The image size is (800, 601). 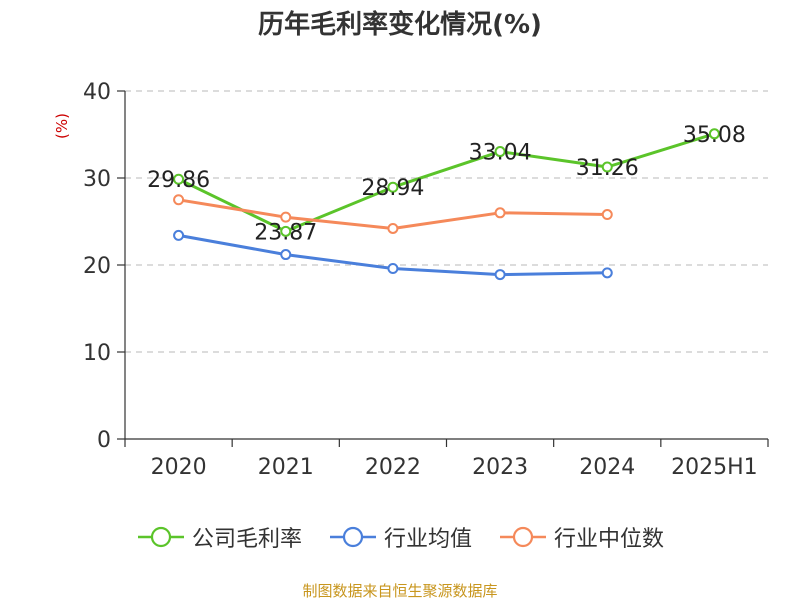 I want to click on x-tick-label: 2024, so click(x=607, y=467).